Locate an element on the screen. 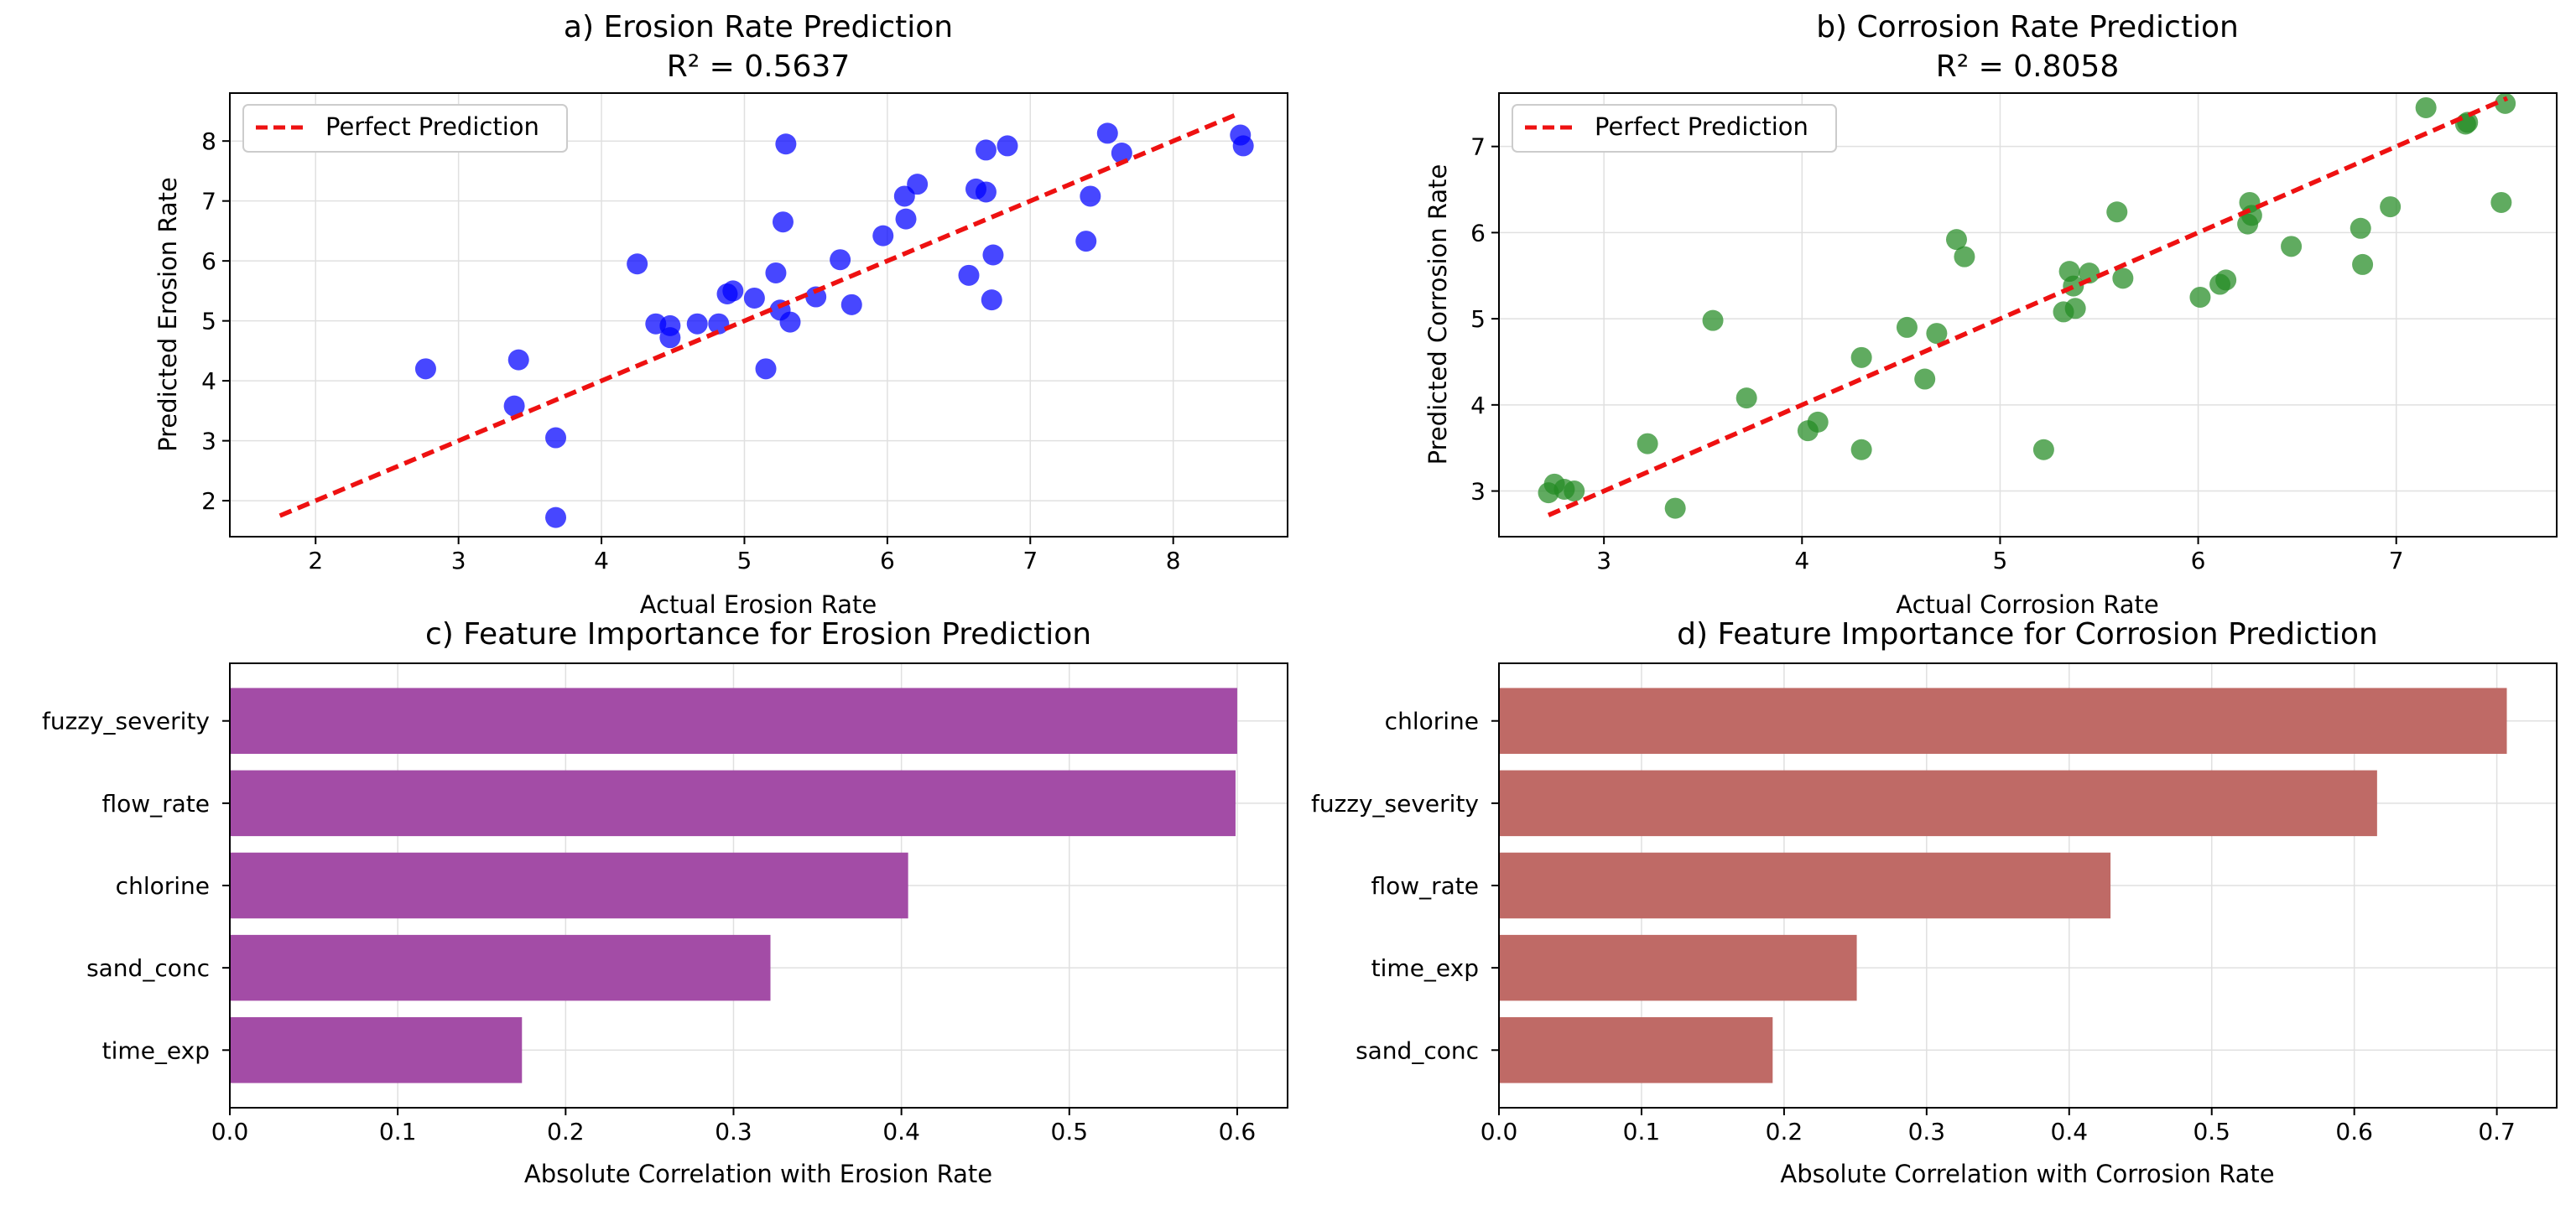 The image size is (2576, 1205). x-tick-label: 6 is located at coordinates (2198, 560).